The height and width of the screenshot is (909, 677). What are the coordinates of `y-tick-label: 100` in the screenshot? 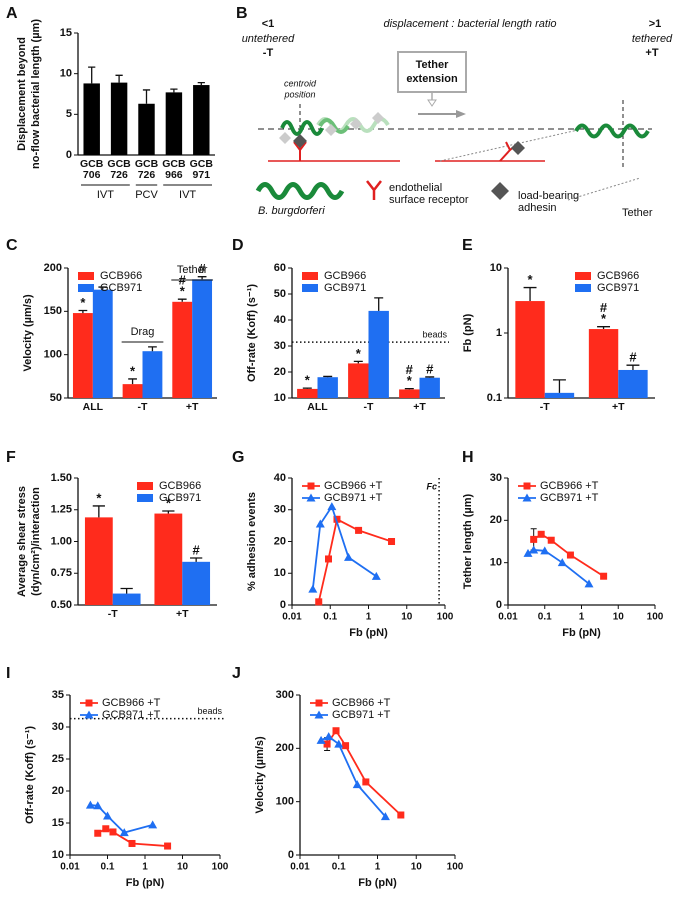 It's located at (285, 802).